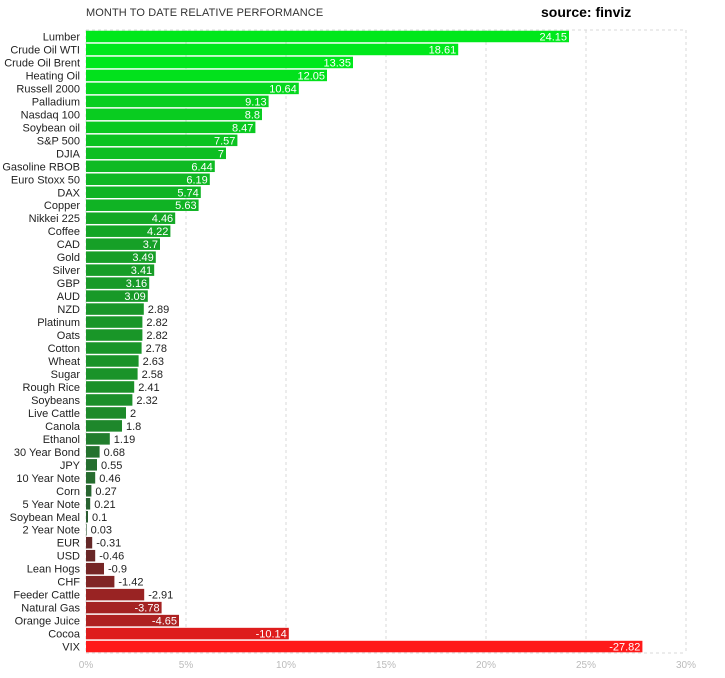  Describe the element at coordinates (104, 505) in the screenshot. I see `value-label: 0.21` at that location.